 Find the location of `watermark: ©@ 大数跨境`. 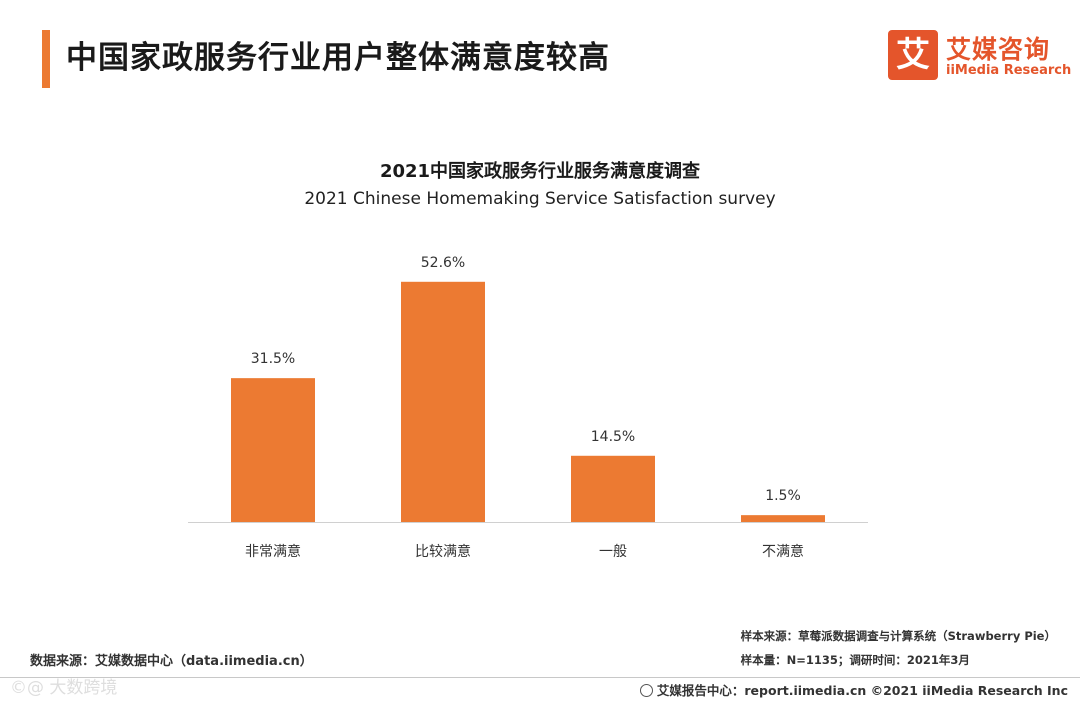

watermark: ©@ 大数跨境 is located at coordinates (64, 688).